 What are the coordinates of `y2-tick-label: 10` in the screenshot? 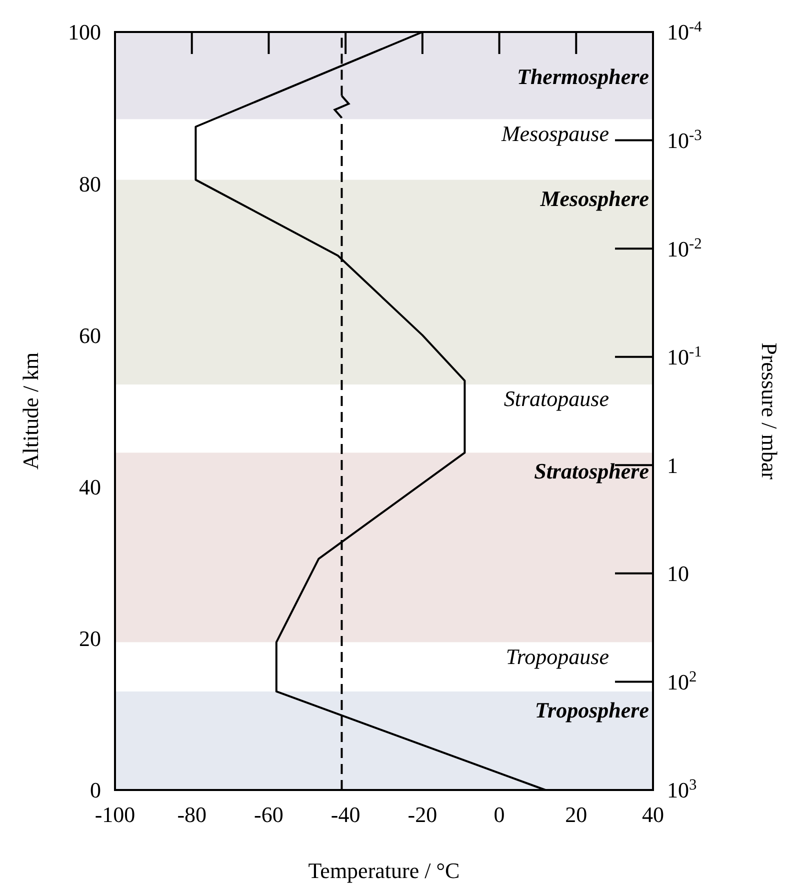 It's located at (678, 573).